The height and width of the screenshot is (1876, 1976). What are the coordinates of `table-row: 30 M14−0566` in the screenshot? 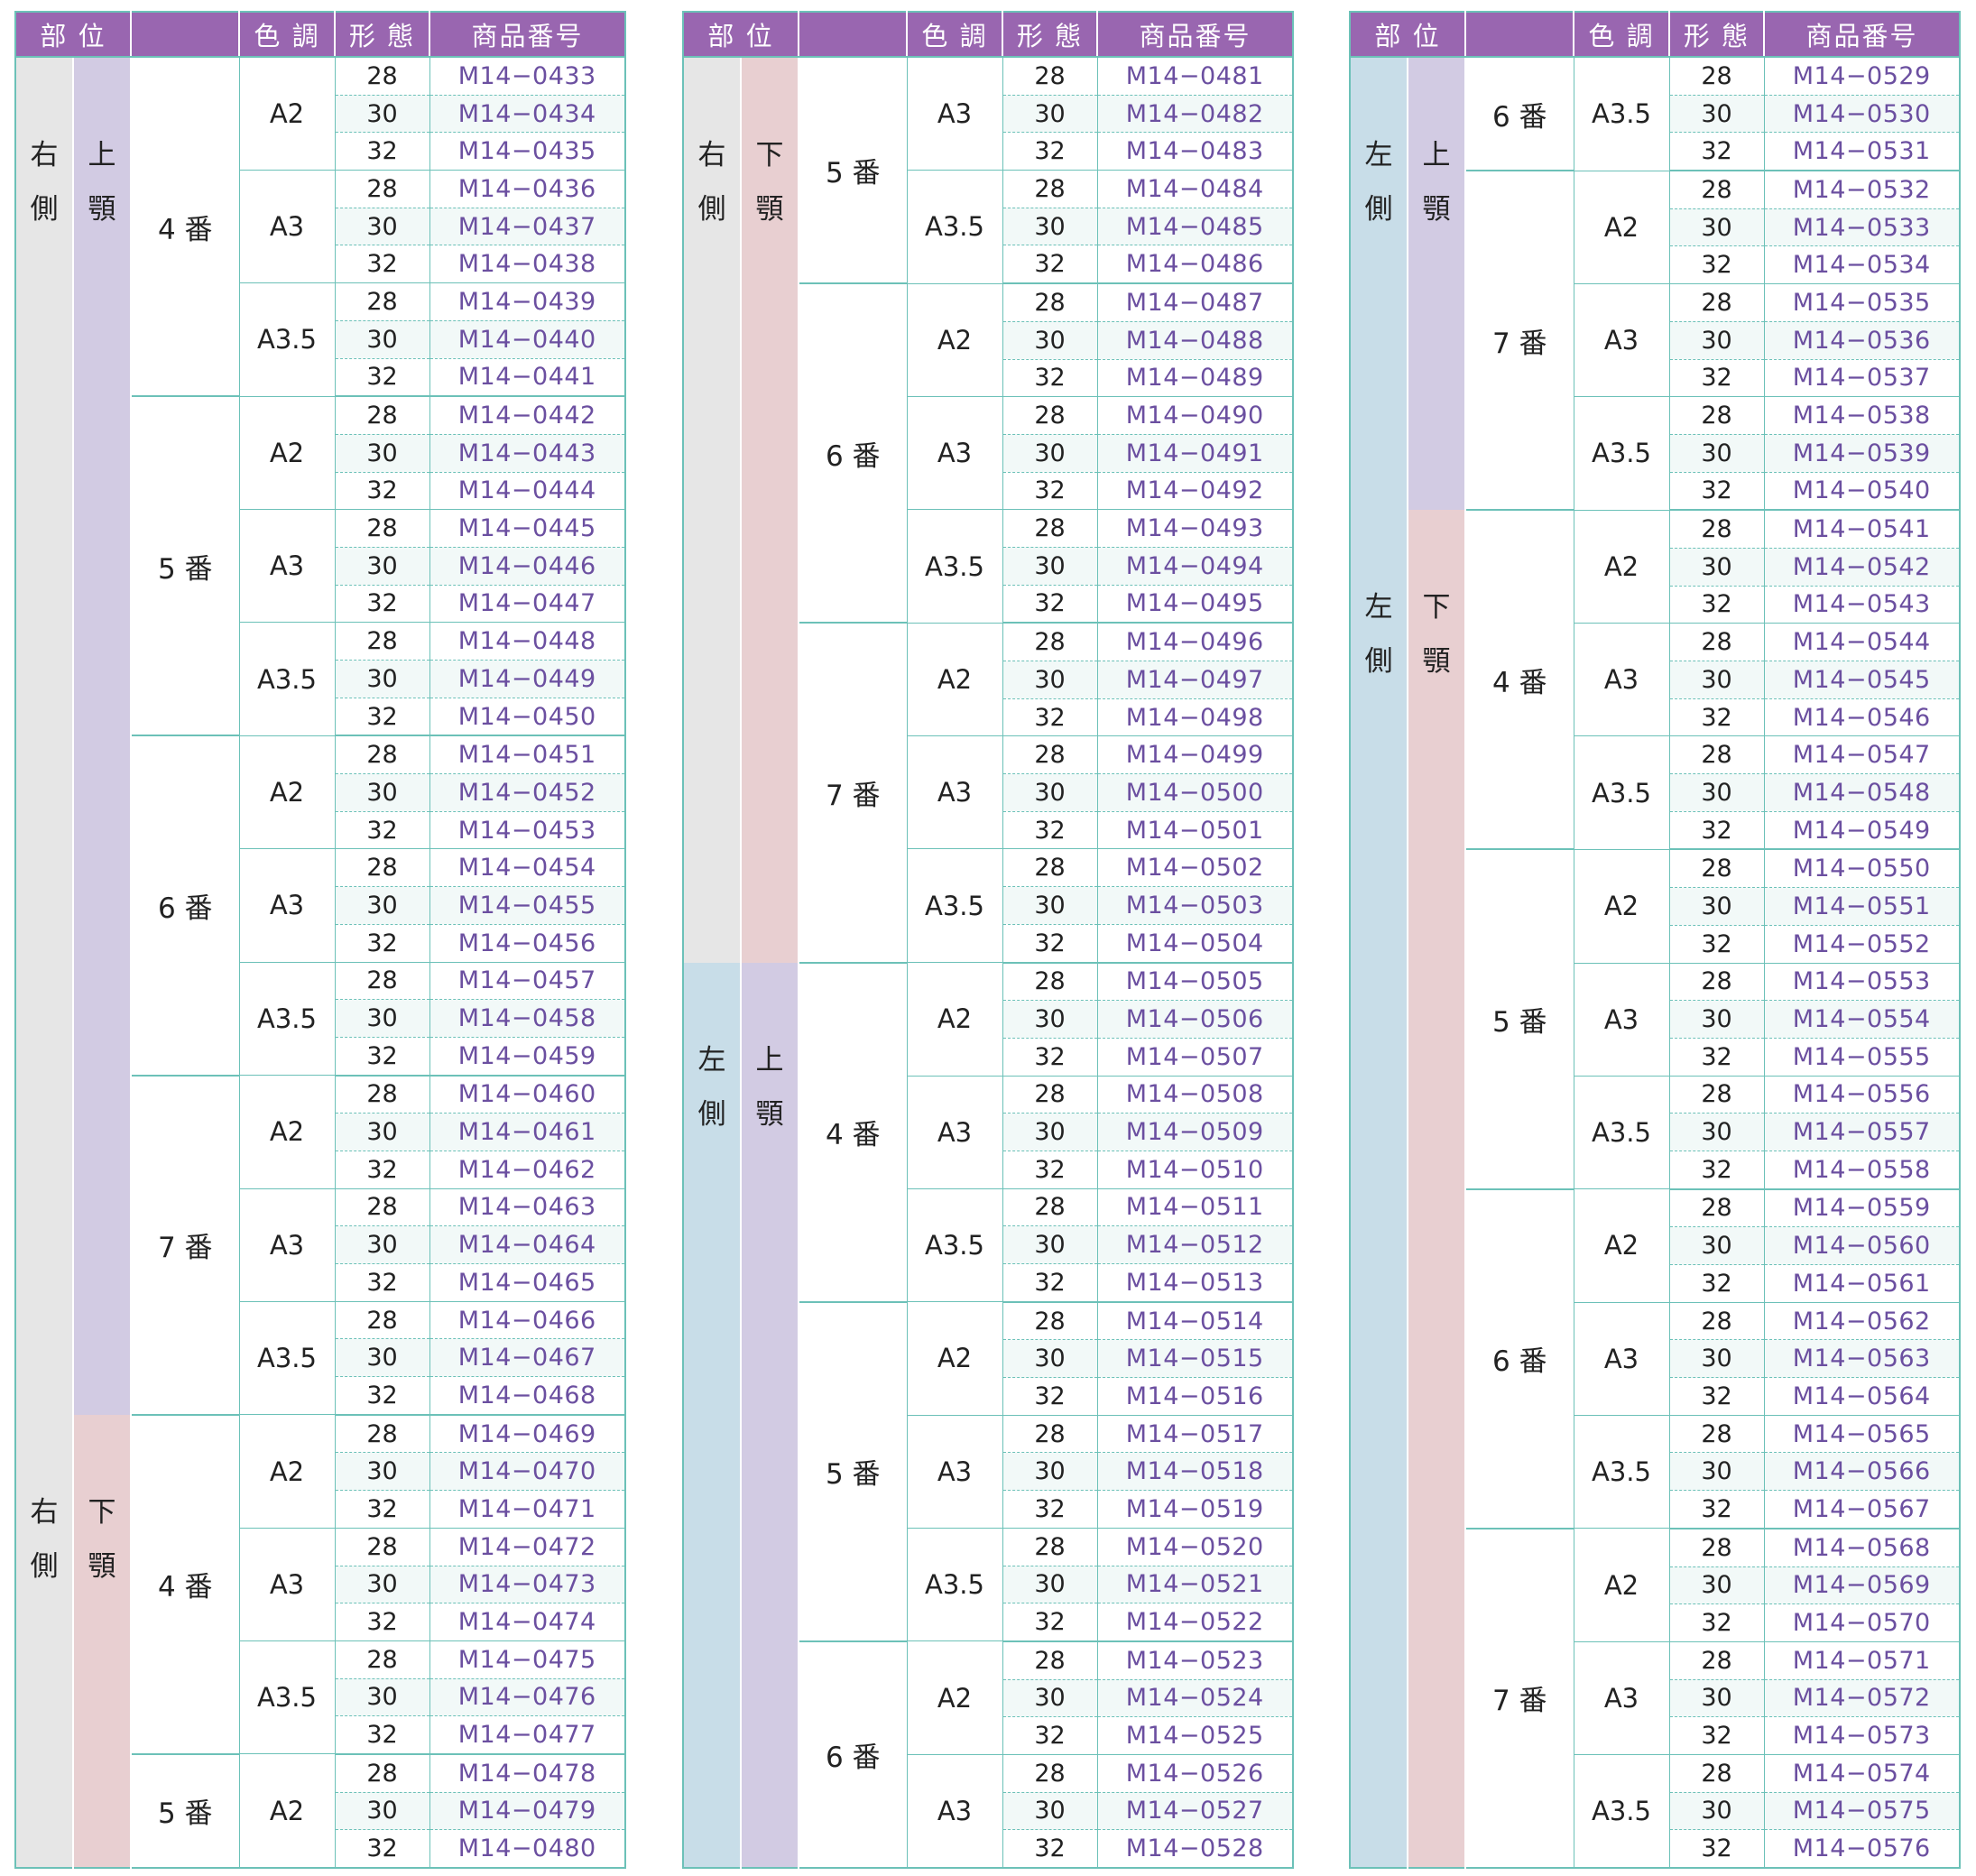 It's located at (1655, 1472).